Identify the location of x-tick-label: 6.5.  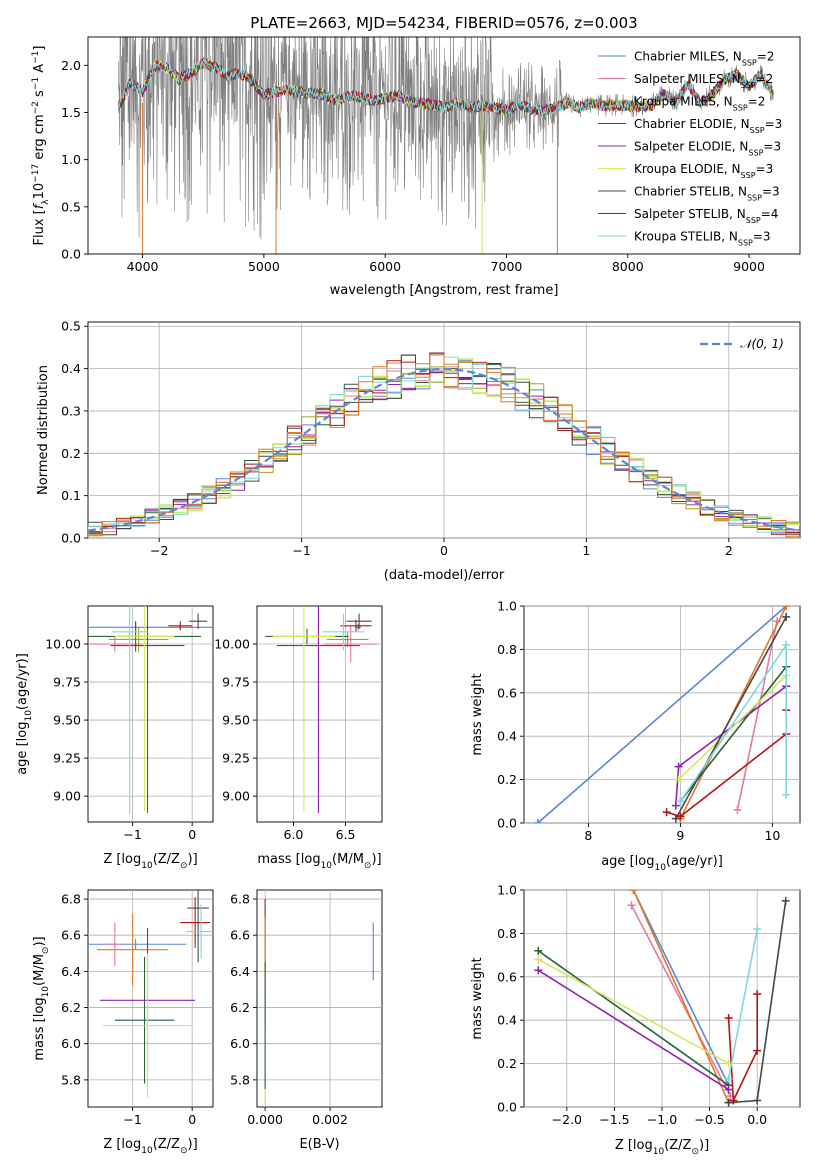
(346, 834).